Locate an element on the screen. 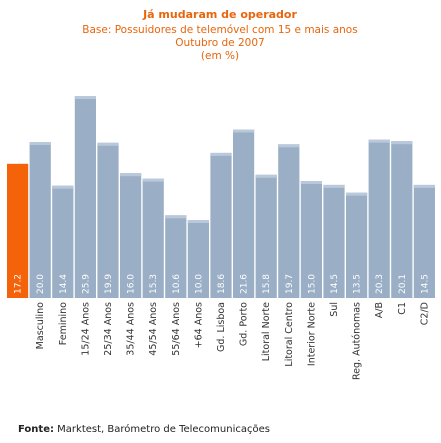 This screenshot has width=441, height=443. value-label-13: 15.0 is located at coordinates (312, 284).